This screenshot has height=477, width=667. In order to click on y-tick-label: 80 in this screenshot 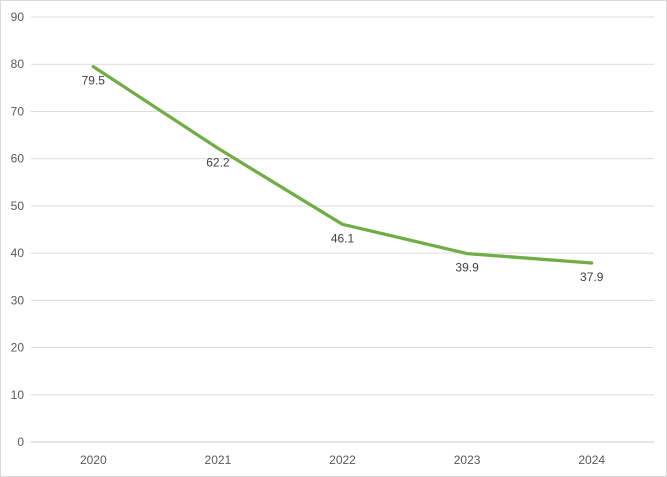, I will do `click(18, 64)`.